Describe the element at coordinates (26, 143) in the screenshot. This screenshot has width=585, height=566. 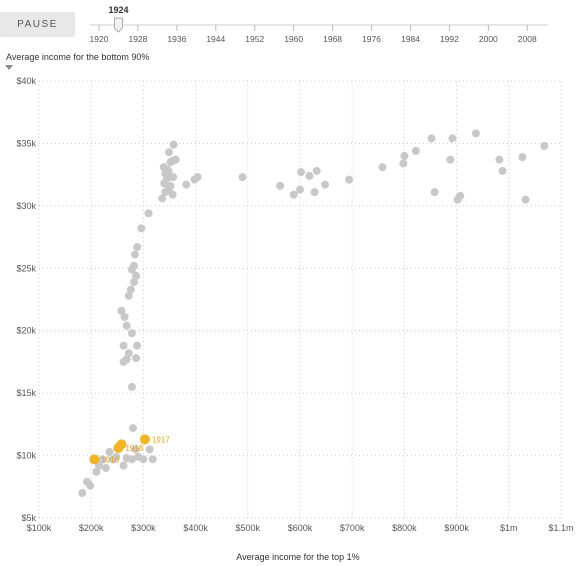
I see `y-tick-label: $35k` at that location.